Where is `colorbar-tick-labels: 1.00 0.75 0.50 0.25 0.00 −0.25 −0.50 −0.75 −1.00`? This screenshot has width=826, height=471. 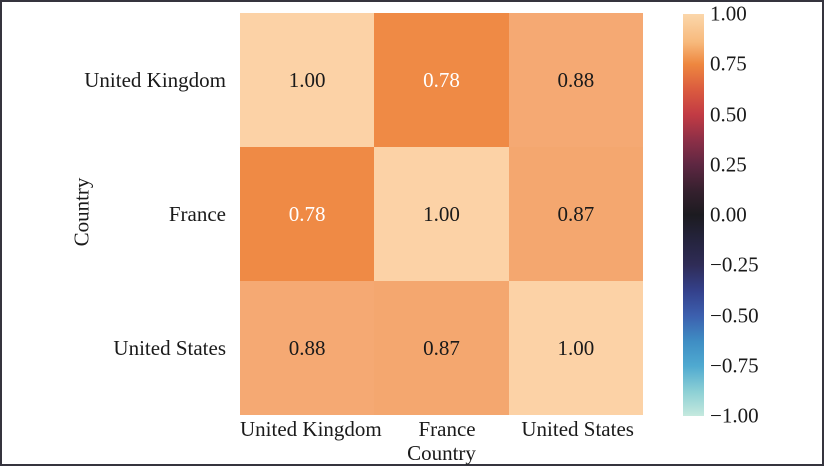 colorbar-tick-labels: 1.00 0.75 0.50 0.25 0.00 −0.25 −0.50 −0.75 −1.00 is located at coordinates (745, 215).